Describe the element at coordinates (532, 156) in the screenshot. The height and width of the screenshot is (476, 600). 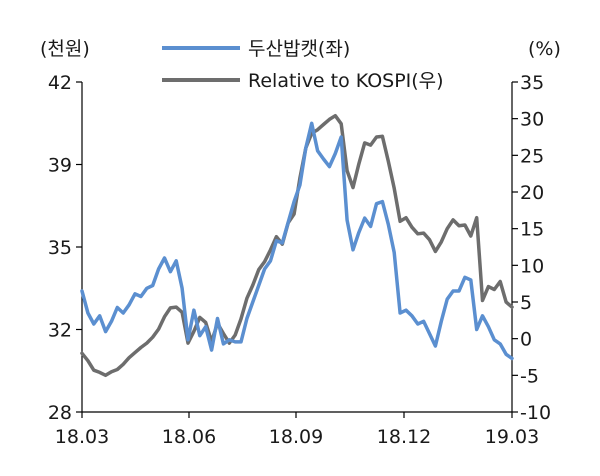
I see `right-tick-label: 25` at that location.